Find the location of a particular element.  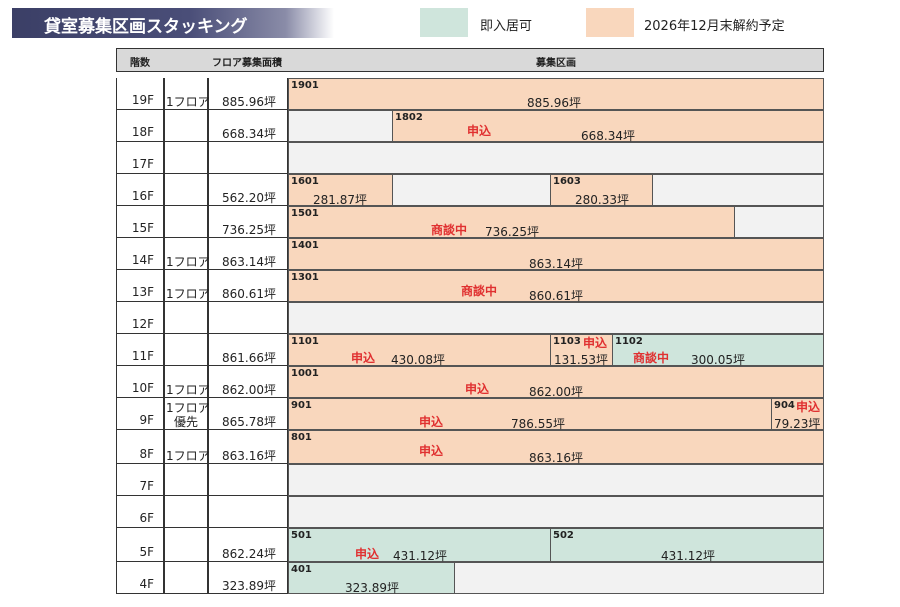

unit-area: 300.05坪 is located at coordinates (718, 360).